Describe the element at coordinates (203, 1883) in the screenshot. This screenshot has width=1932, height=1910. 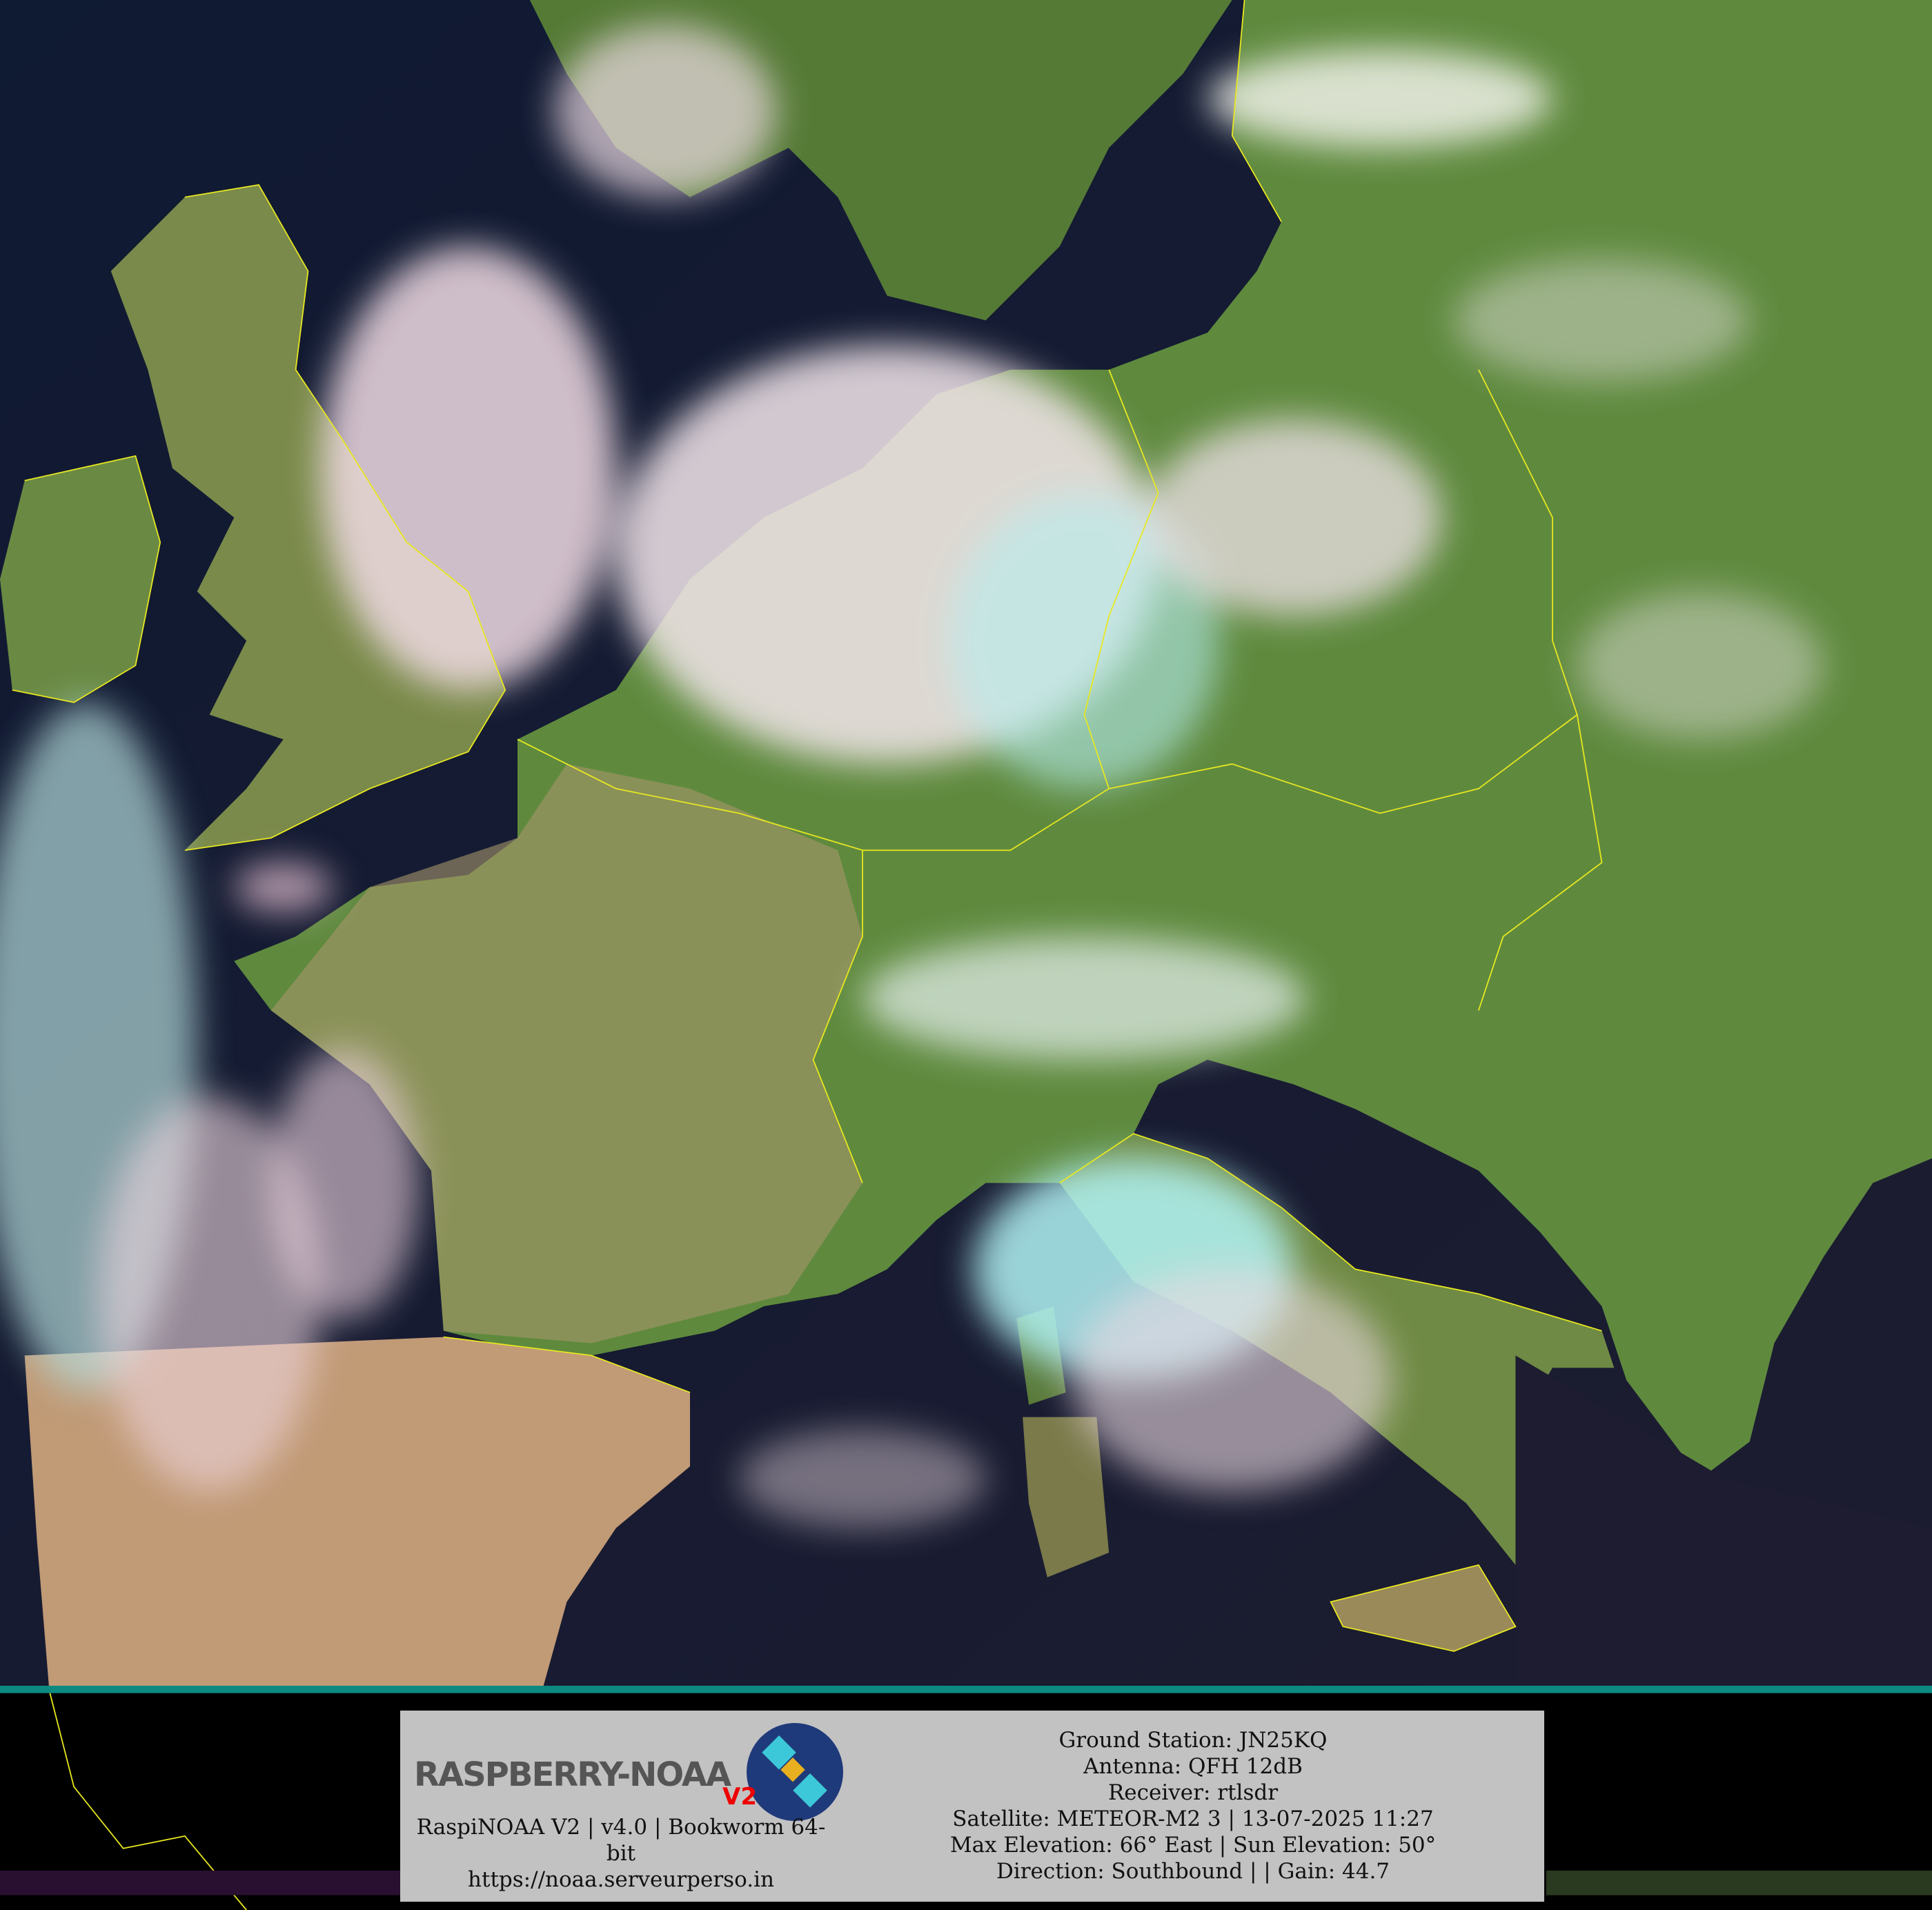
I see `noise-strip-left` at that location.